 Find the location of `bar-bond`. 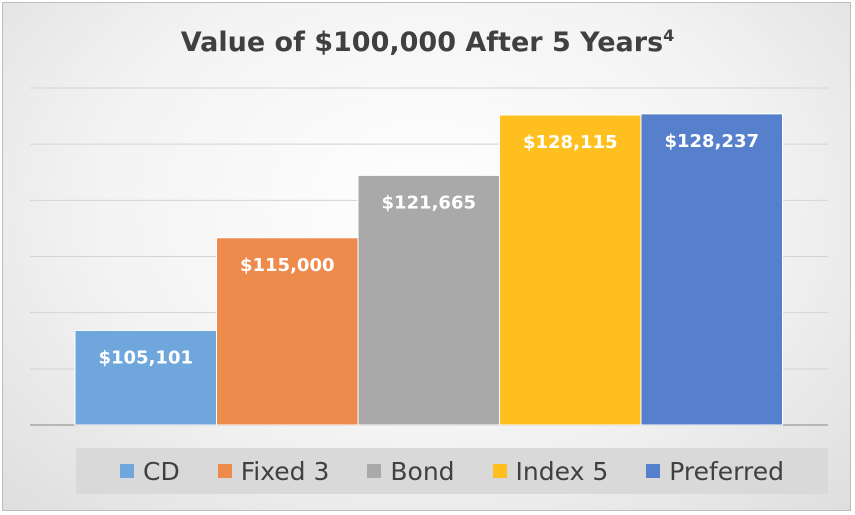

bar-bond is located at coordinates (428, 300).